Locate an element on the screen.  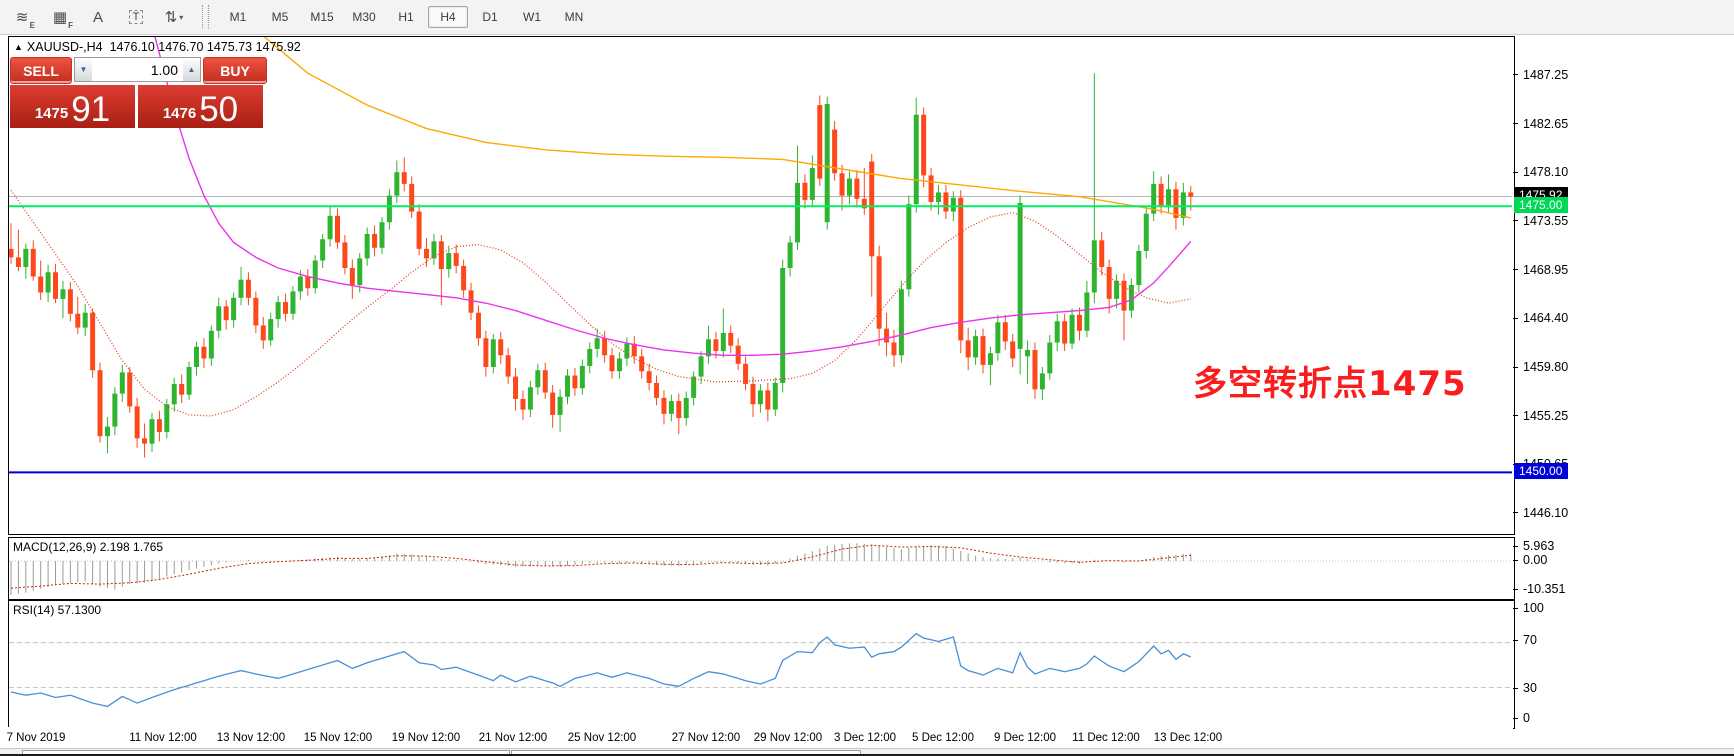
macd-tick: -10.351 is located at coordinates (1544, 589).